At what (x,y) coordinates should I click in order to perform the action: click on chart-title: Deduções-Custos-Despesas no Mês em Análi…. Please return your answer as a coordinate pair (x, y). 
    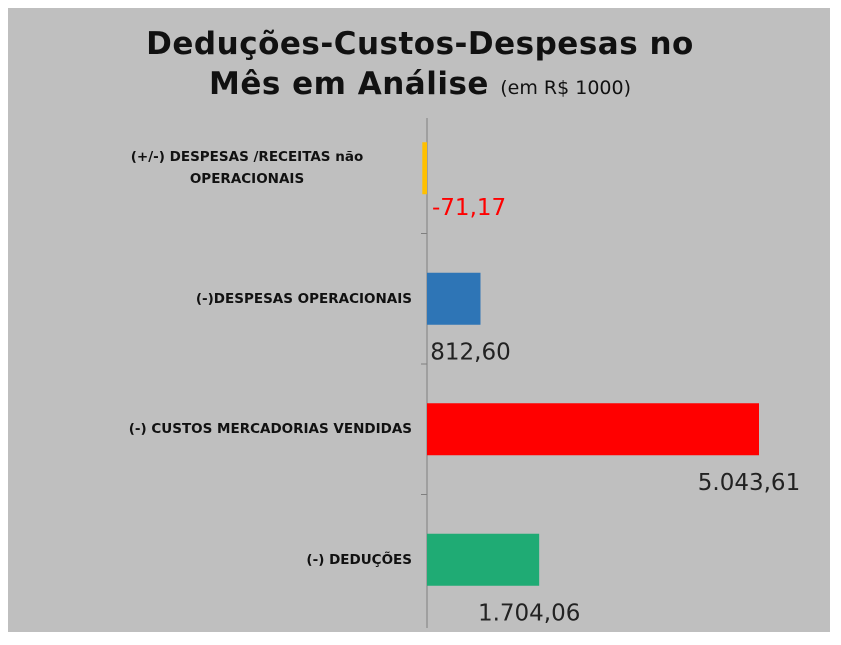
    Looking at the image, I should click on (420, 64).